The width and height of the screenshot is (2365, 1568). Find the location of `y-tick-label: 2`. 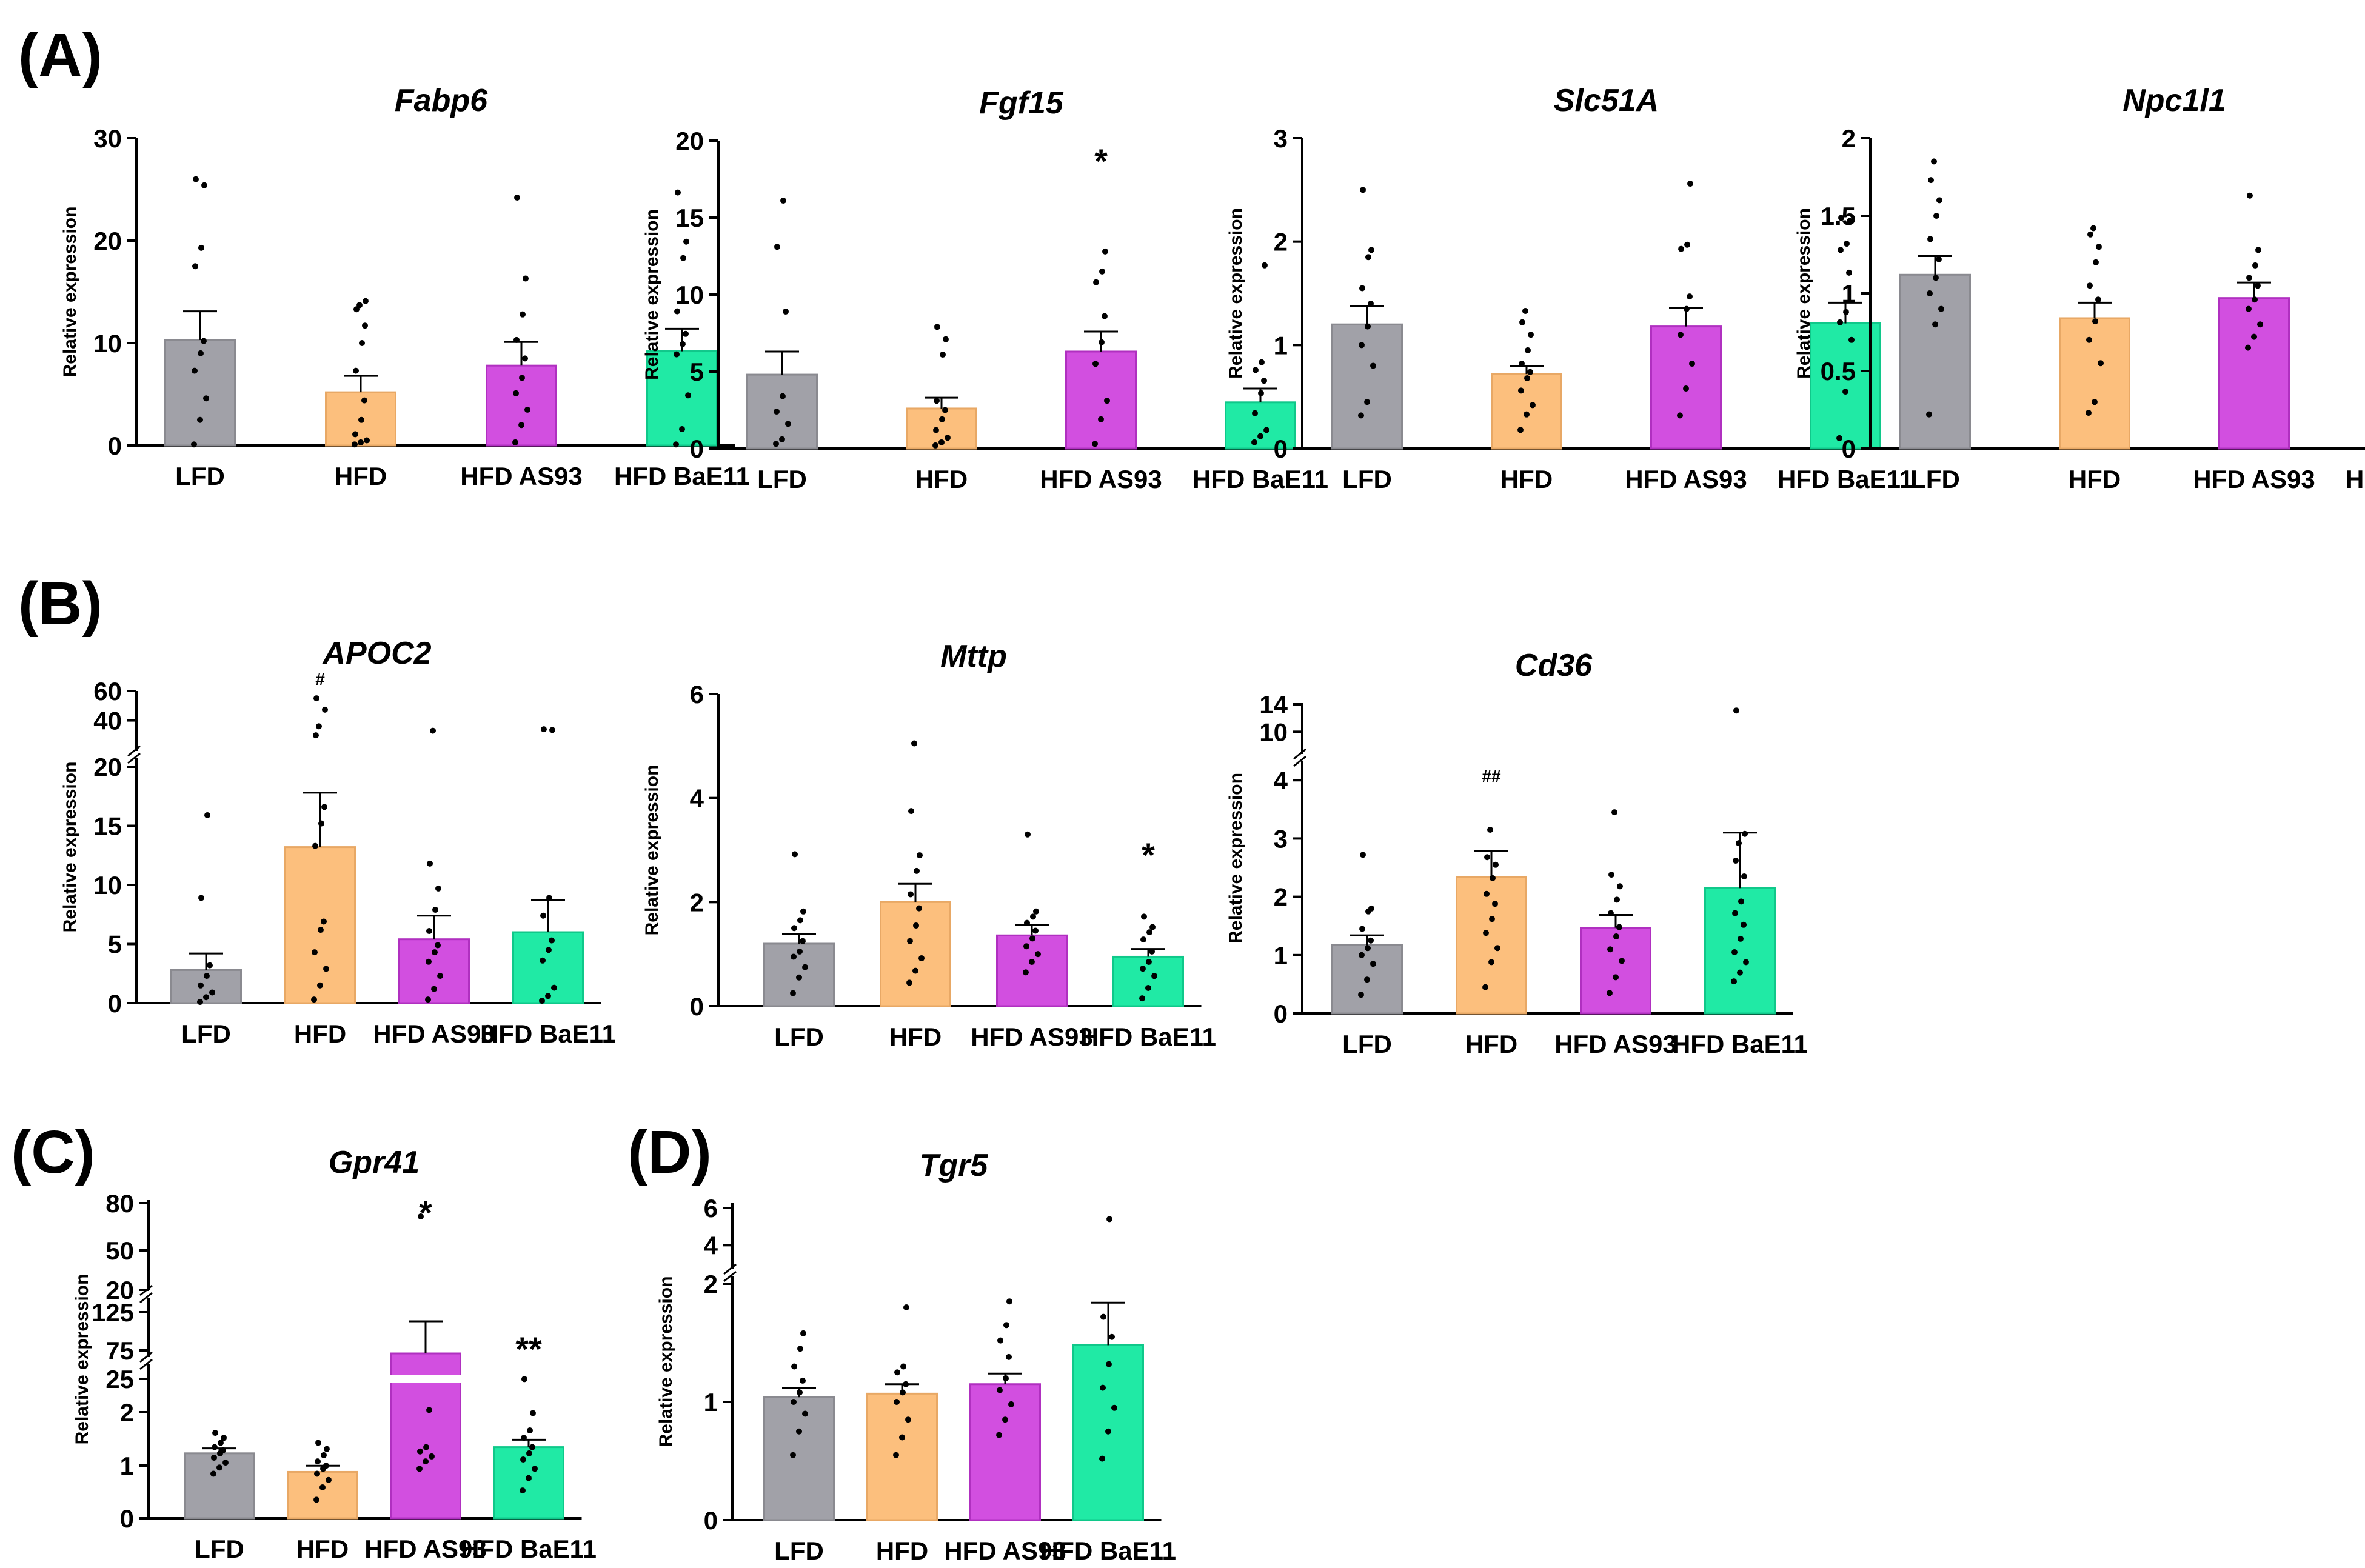

y-tick-label: 2 is located at coordinates (711, 1284).